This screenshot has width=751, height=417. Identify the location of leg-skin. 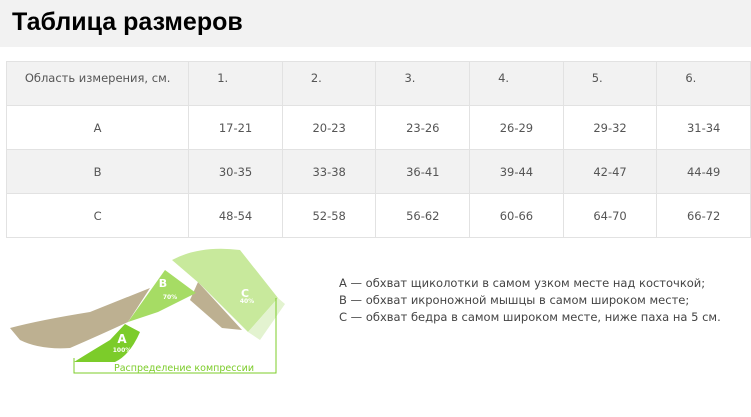
(80, 318).